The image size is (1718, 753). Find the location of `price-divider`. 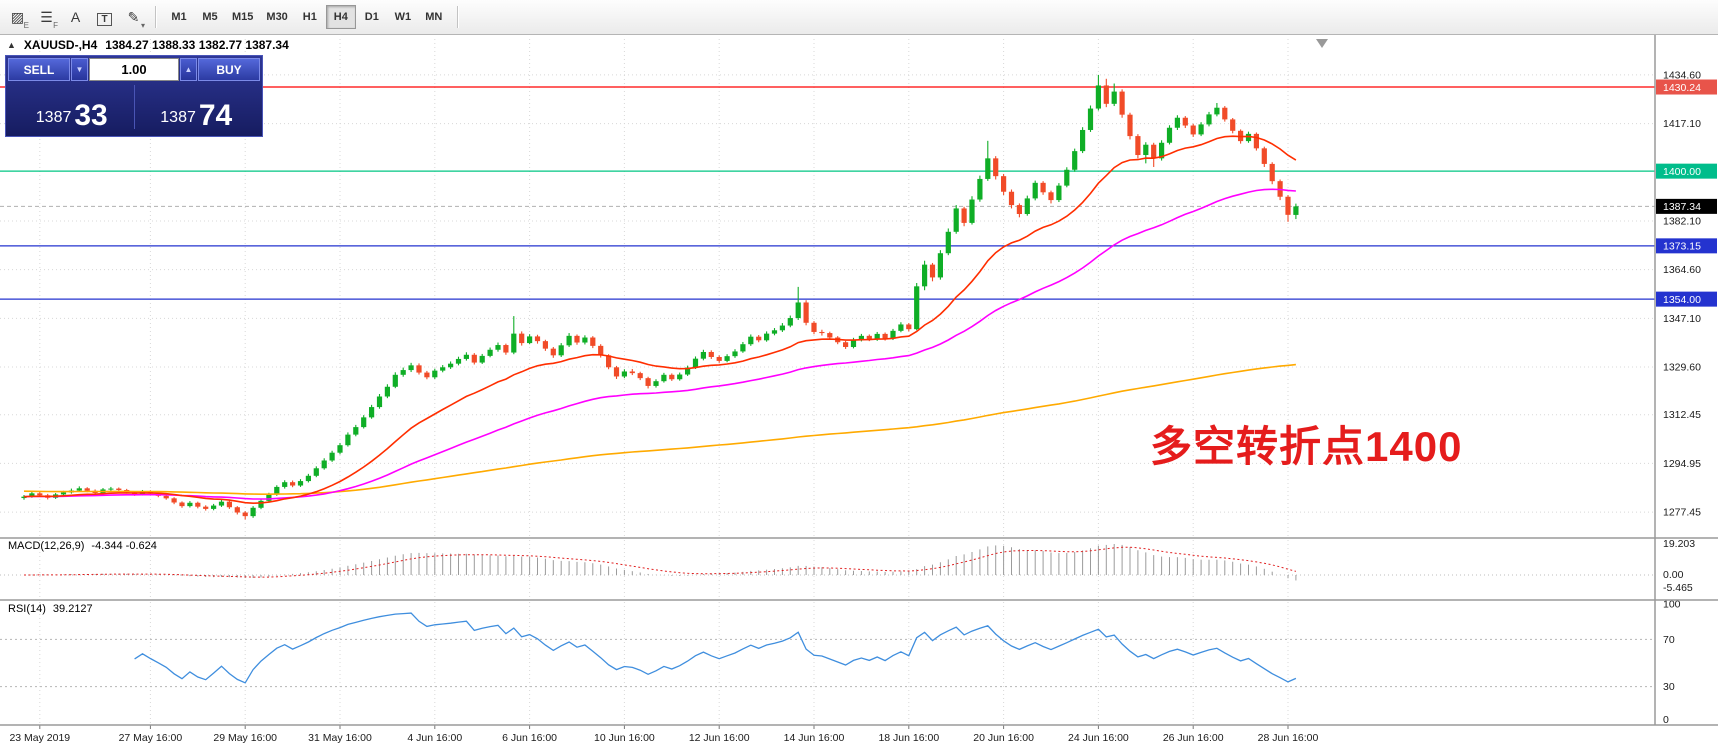

price-divider is located at coordinates (134, 107).